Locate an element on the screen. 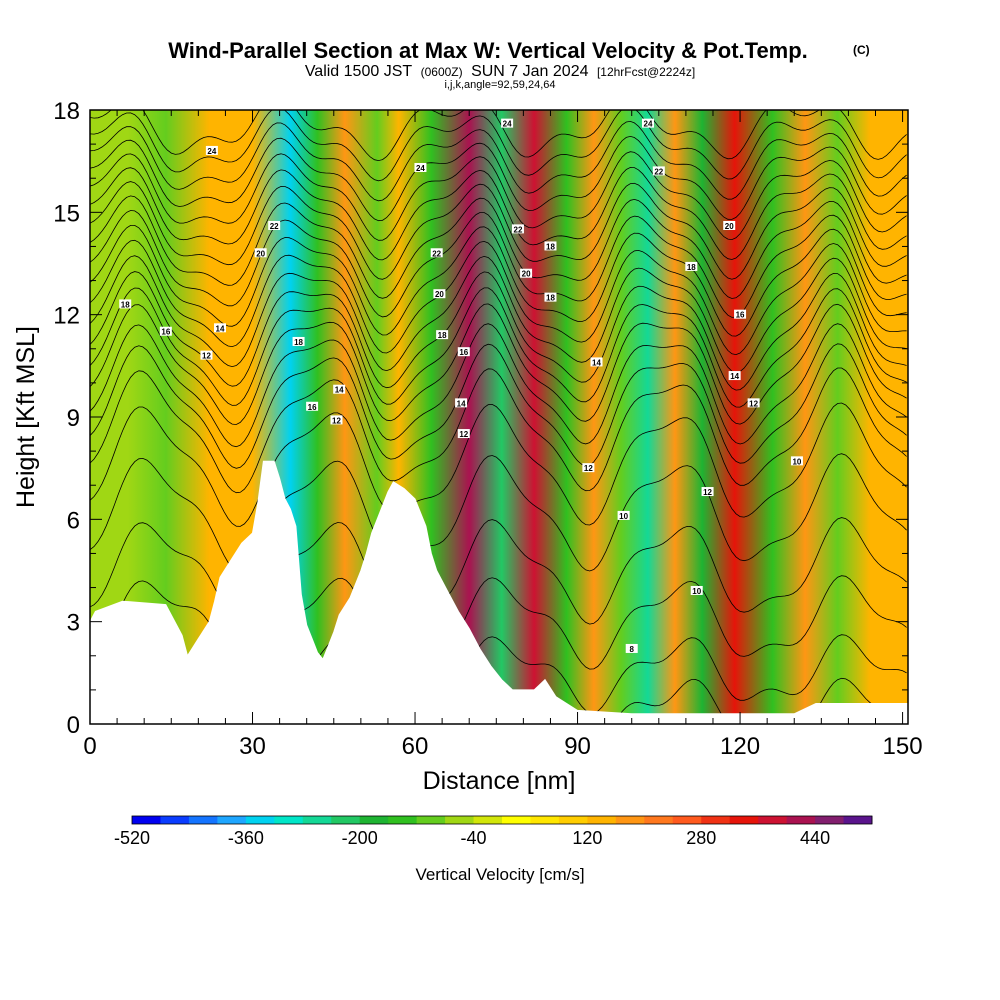 The width and height of the screenshot is (1000, 1000). utc-time: (0600Z) is located at coordinates (442, 72).